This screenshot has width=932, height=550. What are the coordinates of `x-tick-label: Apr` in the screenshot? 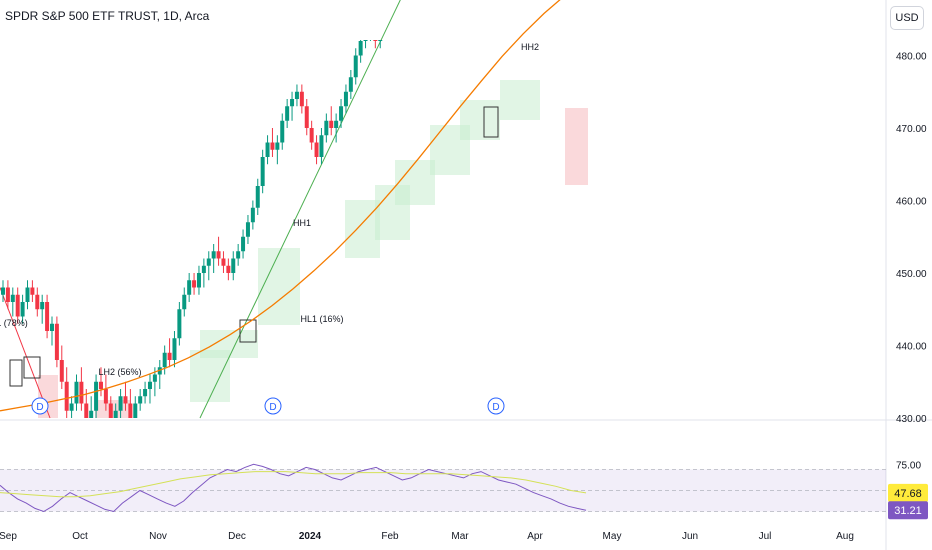 It's located at (535, 536).